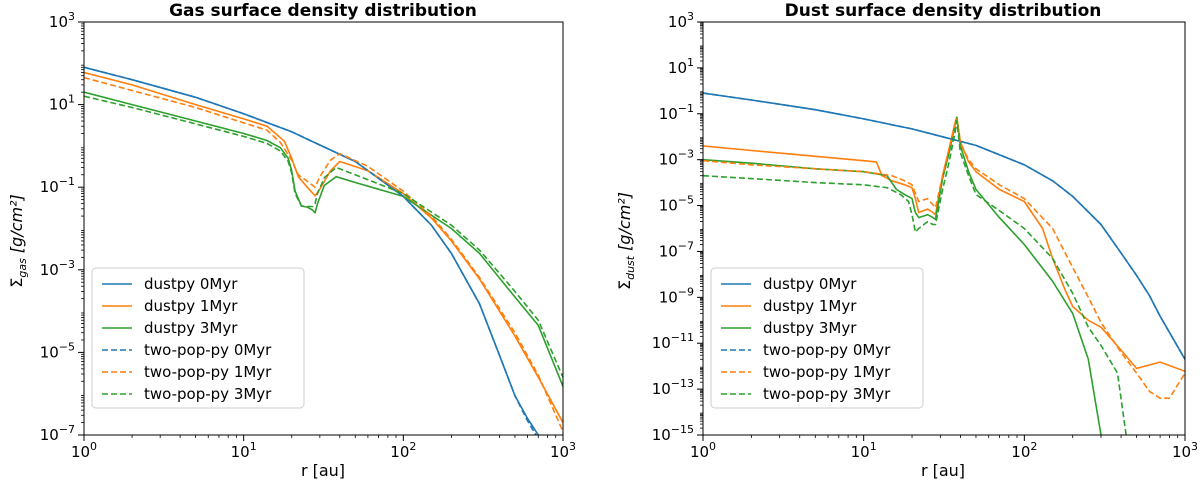 The width and height of the screenshot is (1200, 483). I want to click on y-axis-label: Σdust [g/cm²], so click(626, 241).